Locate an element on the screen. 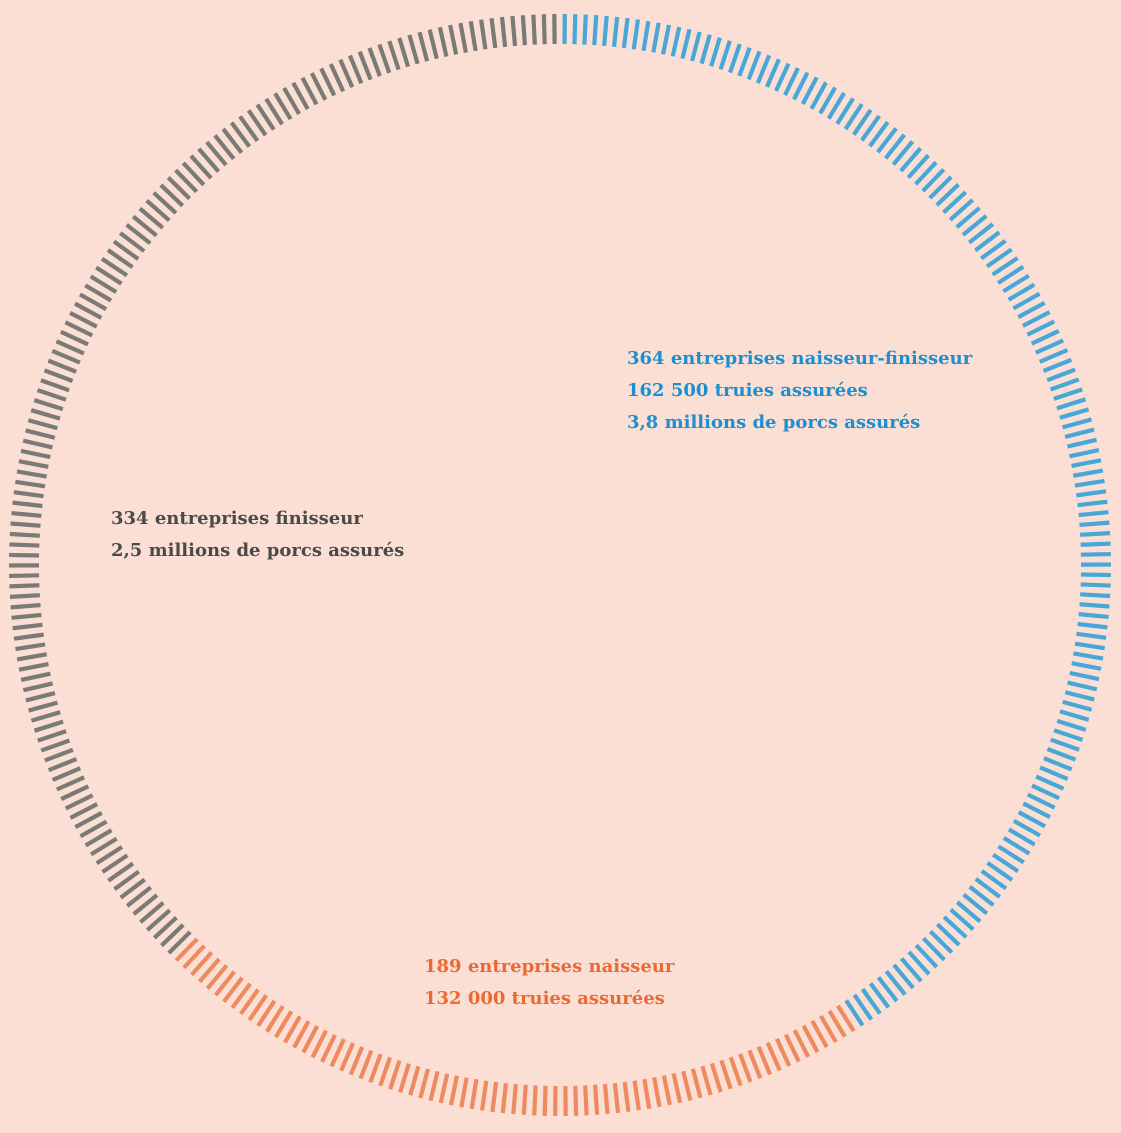 The image size is (1121, 1133). label-finisseur-line-1: 334 entreprises finisseur is located at coordinates (237, 518).